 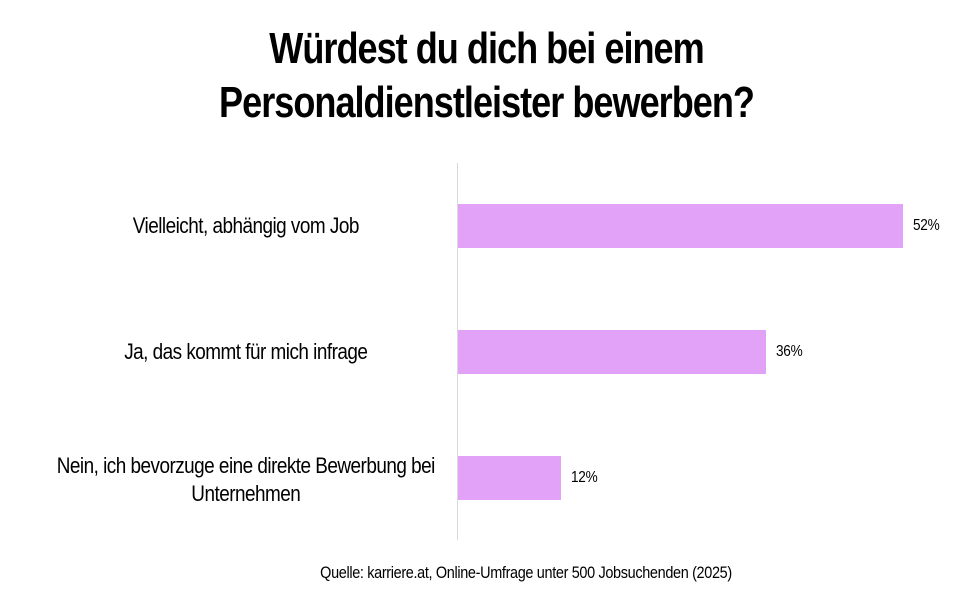 What do you see at coordinates (246, 351) in the screenshot?
I see `category-label-2: Ja, das kommt für mich infrage` at bounding box center [246, 351].